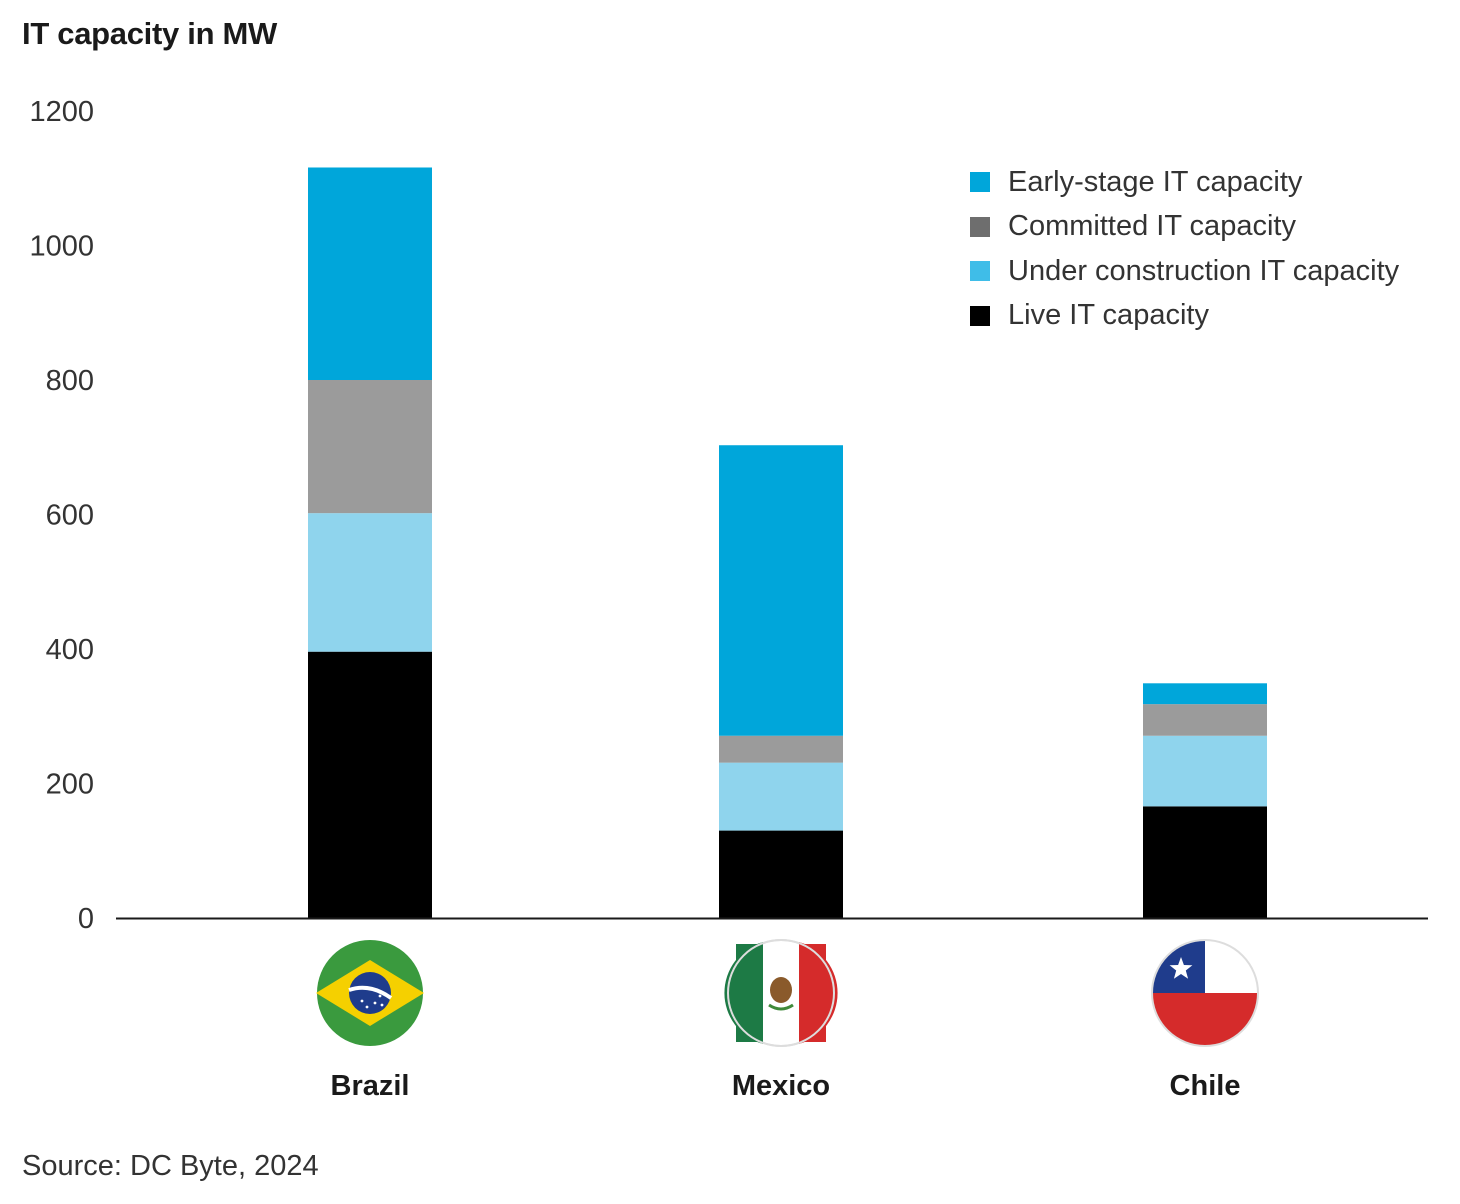 Image resolution: width=1460 pixels, height=1204 pixels. Describe the element at coordinates (1204, 270) in the screenshot. I see `legend-label: Under construction IT capacity` at that location.